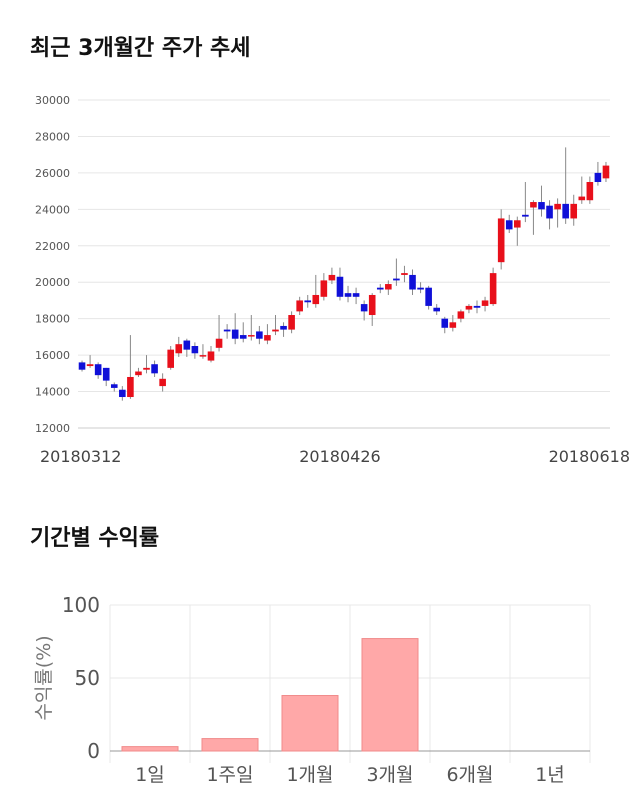  Describe the element at coordinates (52, 246) in the screenshot. I see `y-tick-label: 22000` at that location.